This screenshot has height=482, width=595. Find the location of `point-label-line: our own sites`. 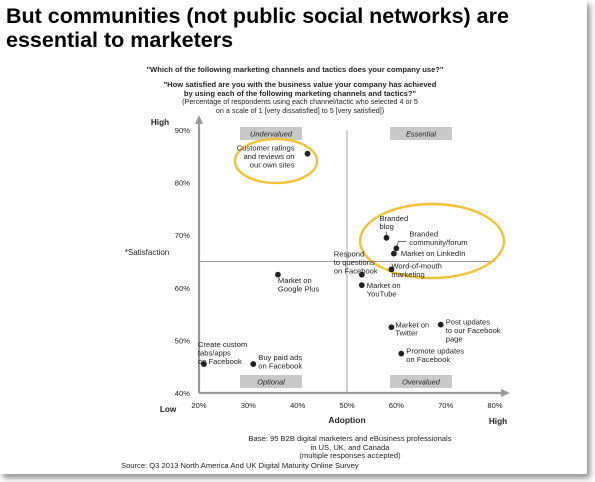

point-label-line: our own sites is located at coordinates (272, 164).